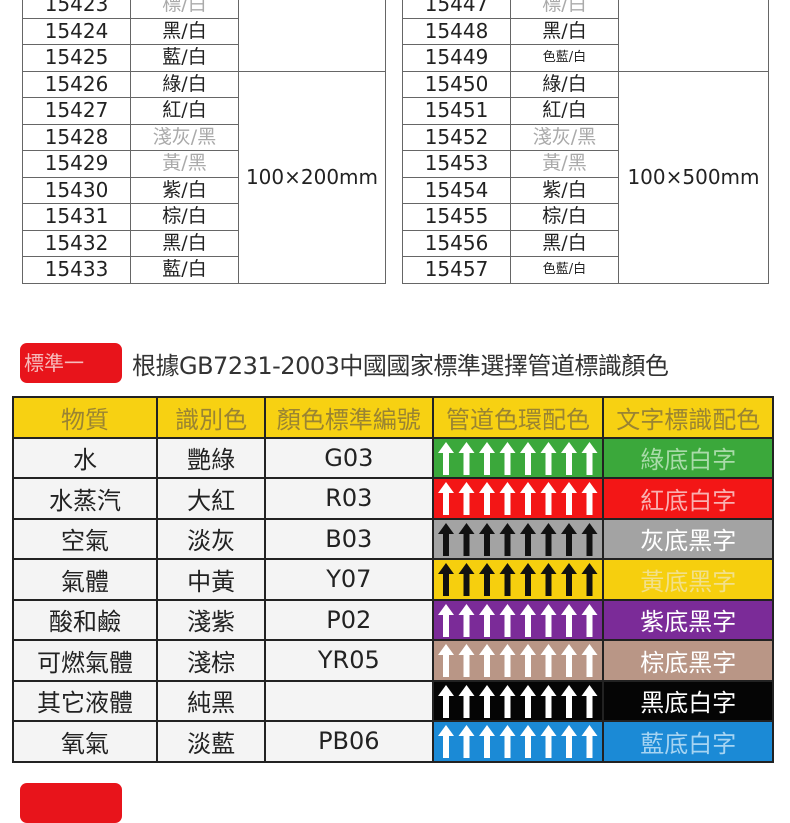 Image resolution: width=790 pixels, height=823 pixels. Describe the element at coordinates (211, 741) in the screenshot. I see `color-cell: 淡藍` at that location.